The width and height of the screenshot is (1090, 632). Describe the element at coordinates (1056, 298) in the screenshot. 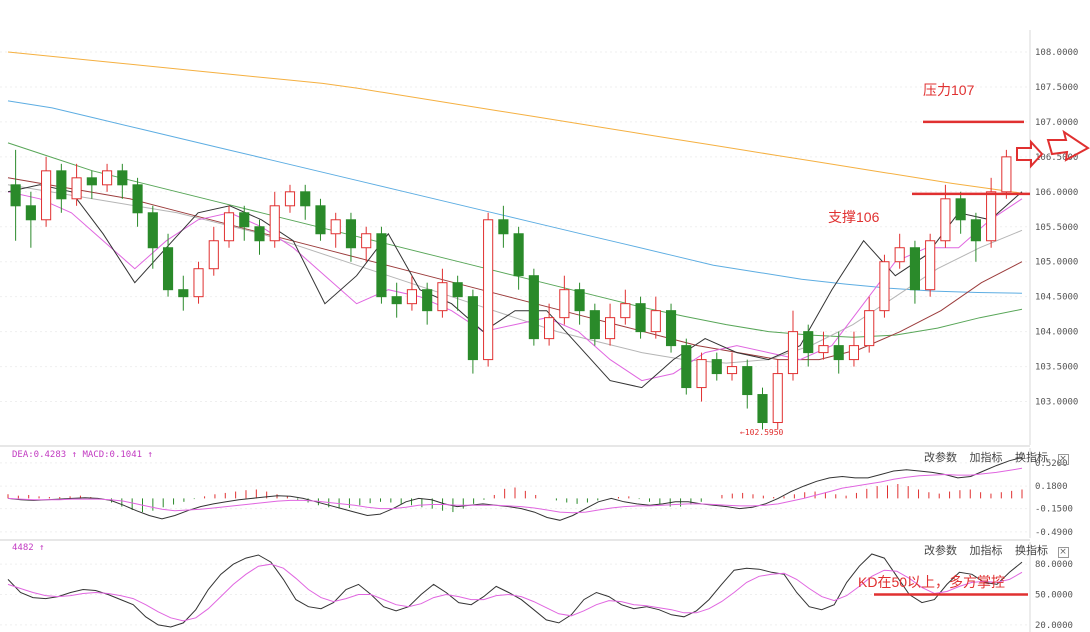

I see `main-tick-label: 104.5000` at that location.